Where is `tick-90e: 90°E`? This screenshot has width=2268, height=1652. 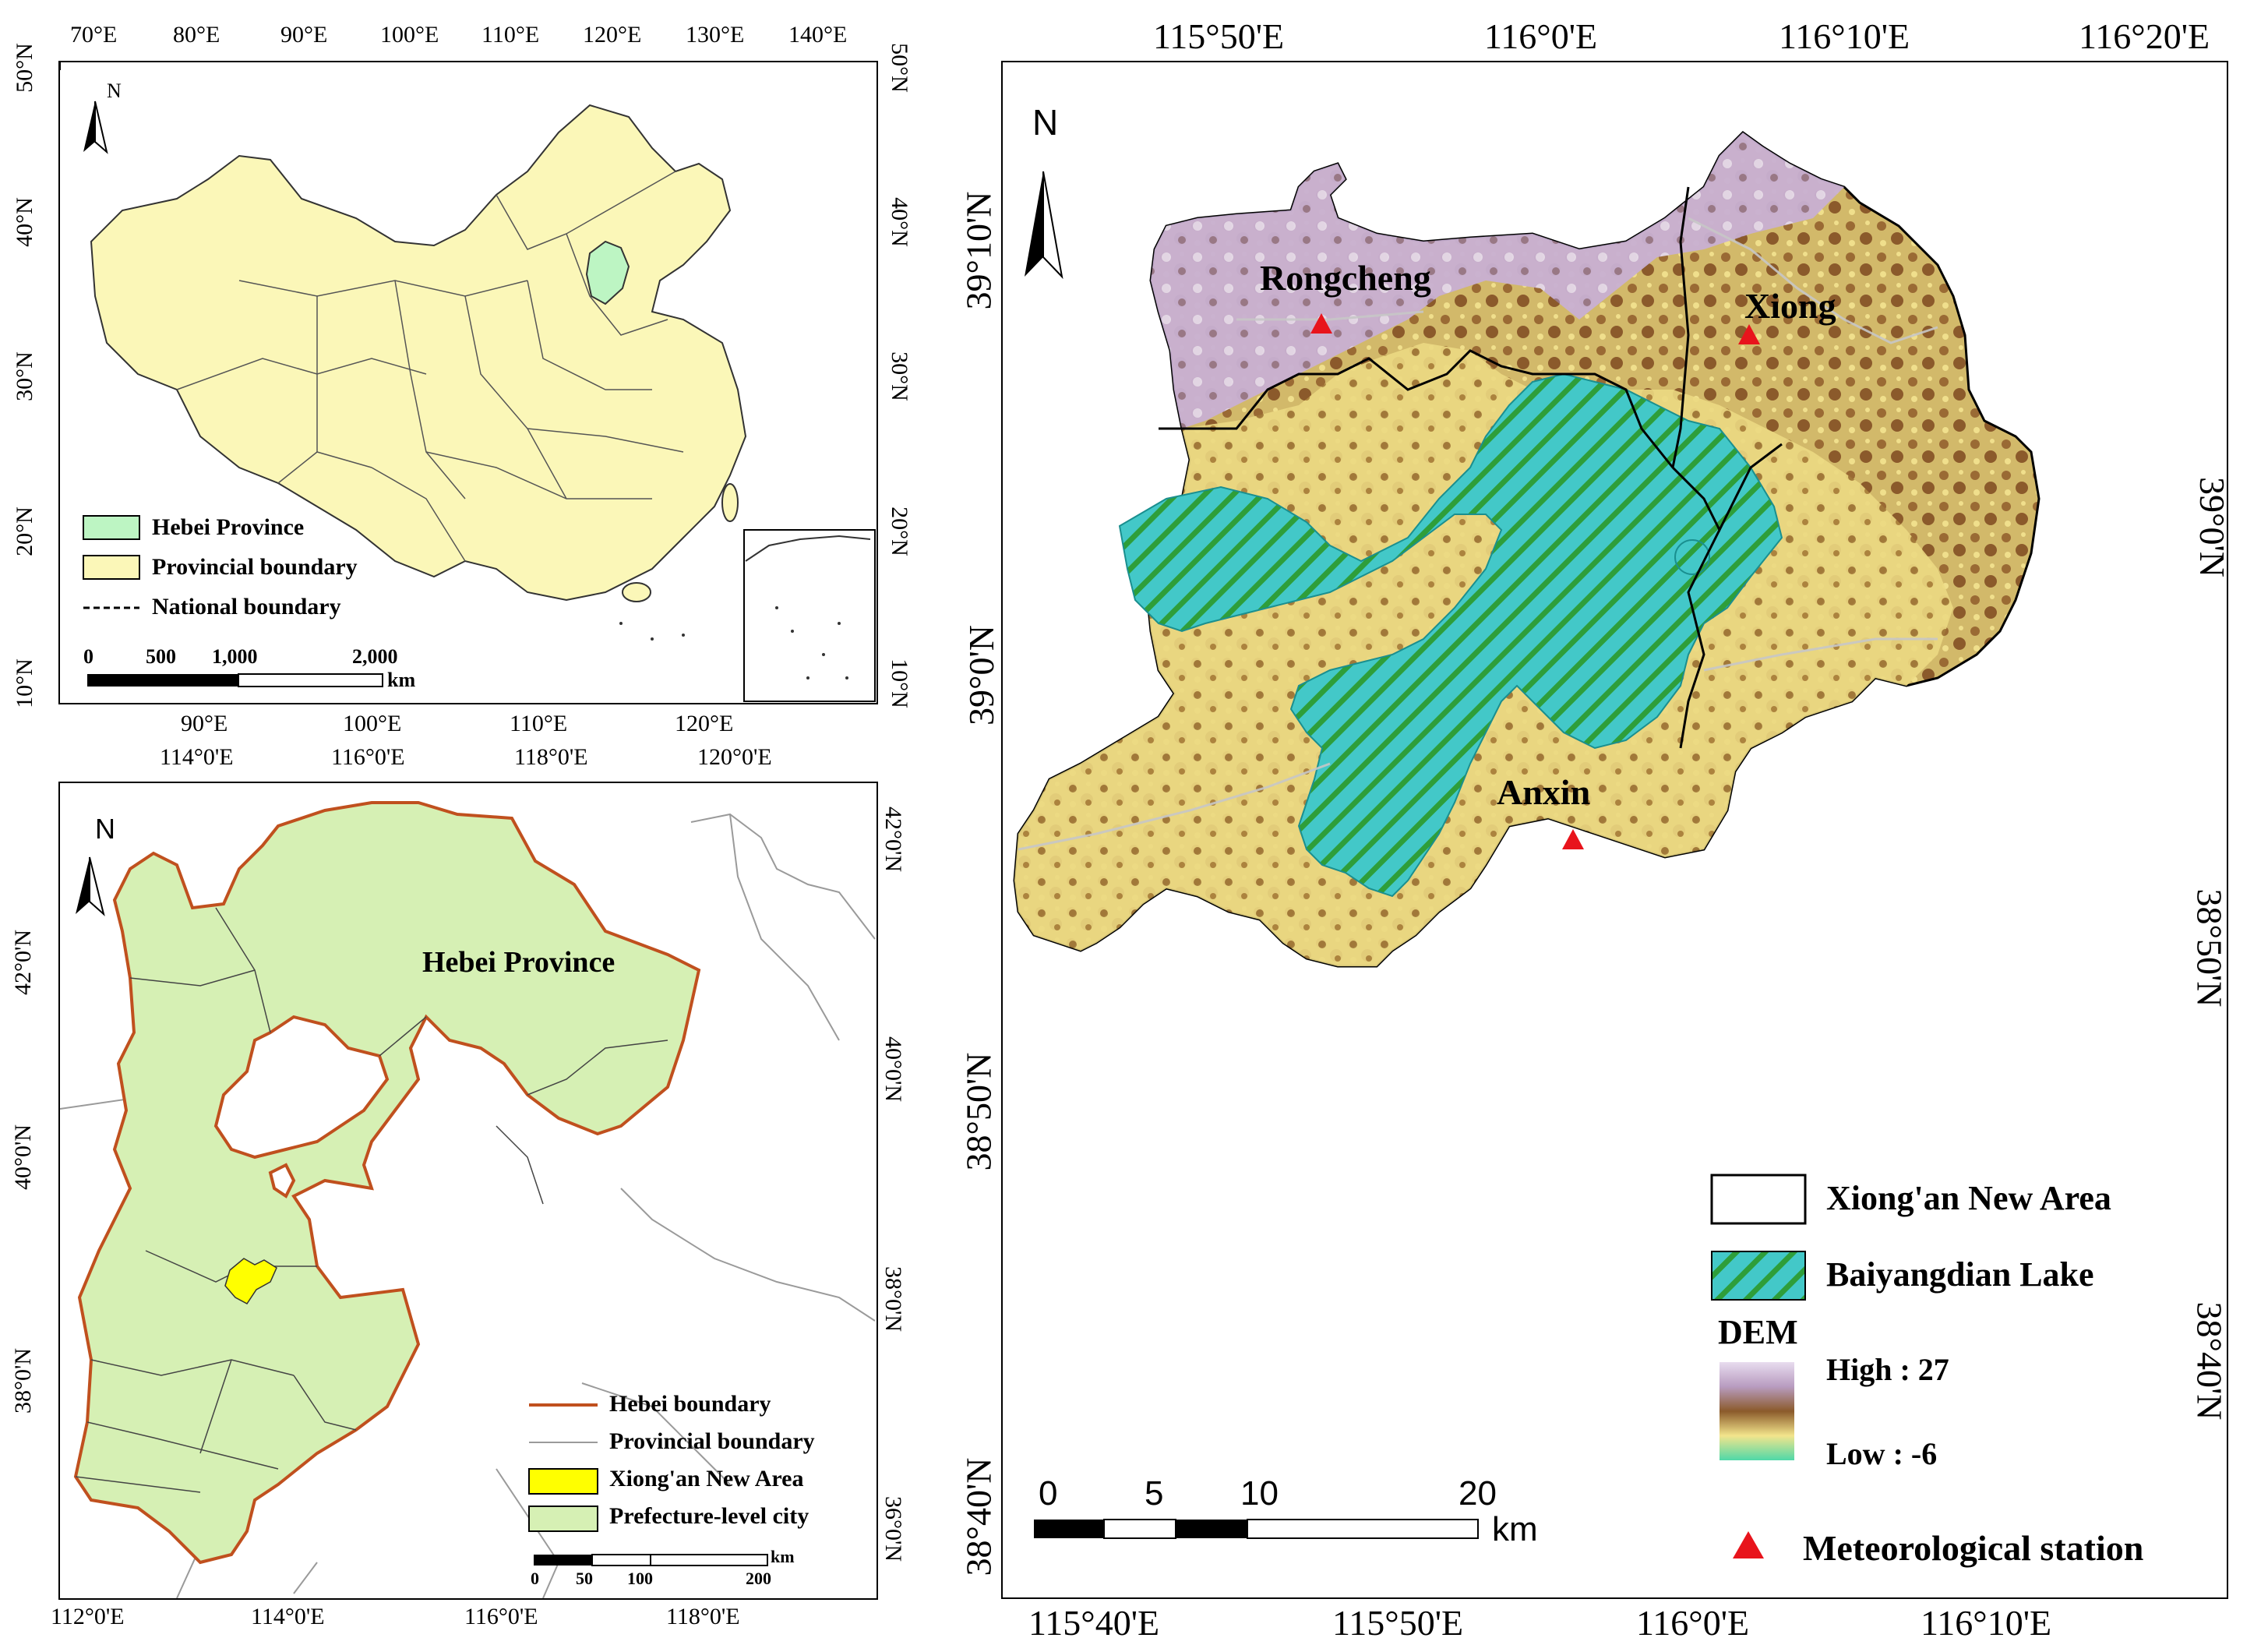
tick-90e: 90°E is located at coordinates (304, 35).